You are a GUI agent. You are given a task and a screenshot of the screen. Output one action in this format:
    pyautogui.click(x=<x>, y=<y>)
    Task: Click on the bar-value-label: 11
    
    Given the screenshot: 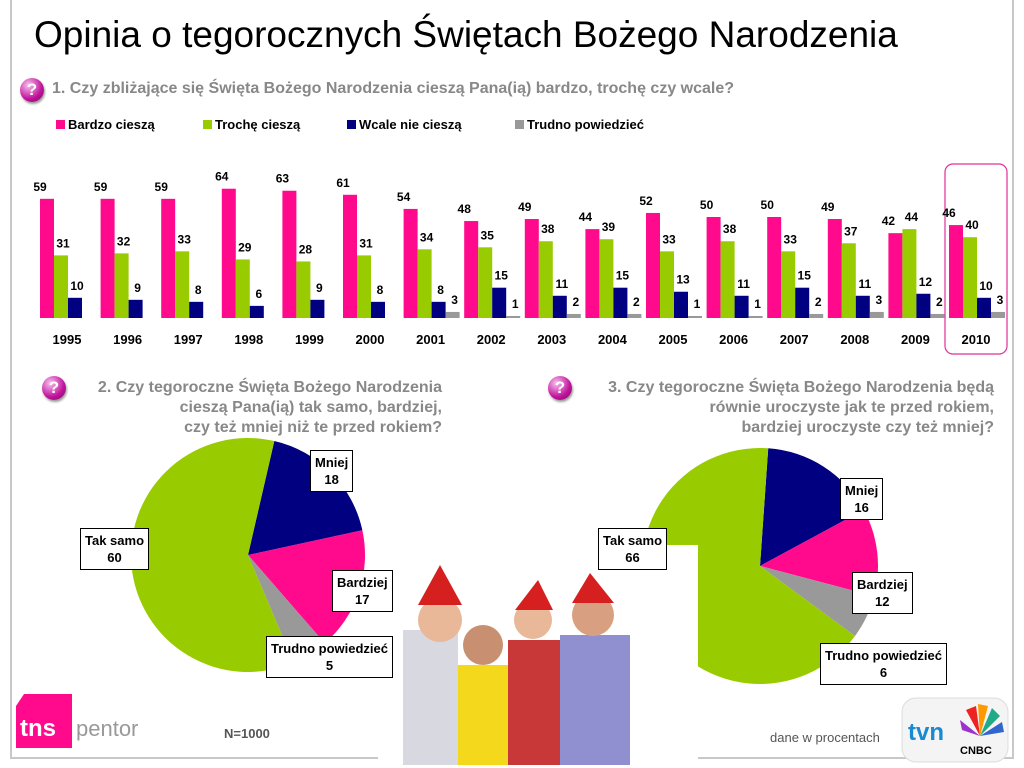 What is the action you would take?
    pyautogui.click(x=561, y=284)
    